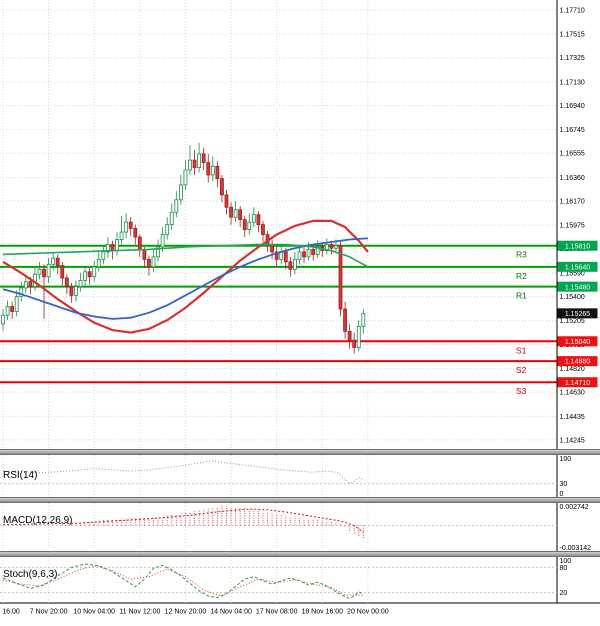  Describe the element at coordinates (521, 391) in the screenshot. I see `svg-text: S3` at that location.